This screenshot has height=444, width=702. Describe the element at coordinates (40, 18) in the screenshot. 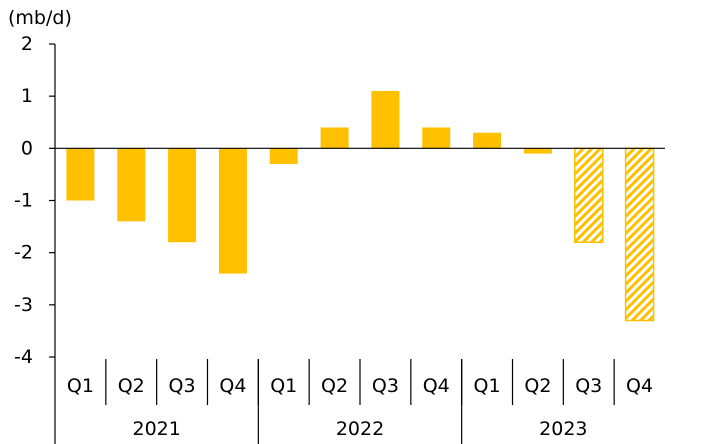

I see `y-axis-label: (mb/d)` at that location.